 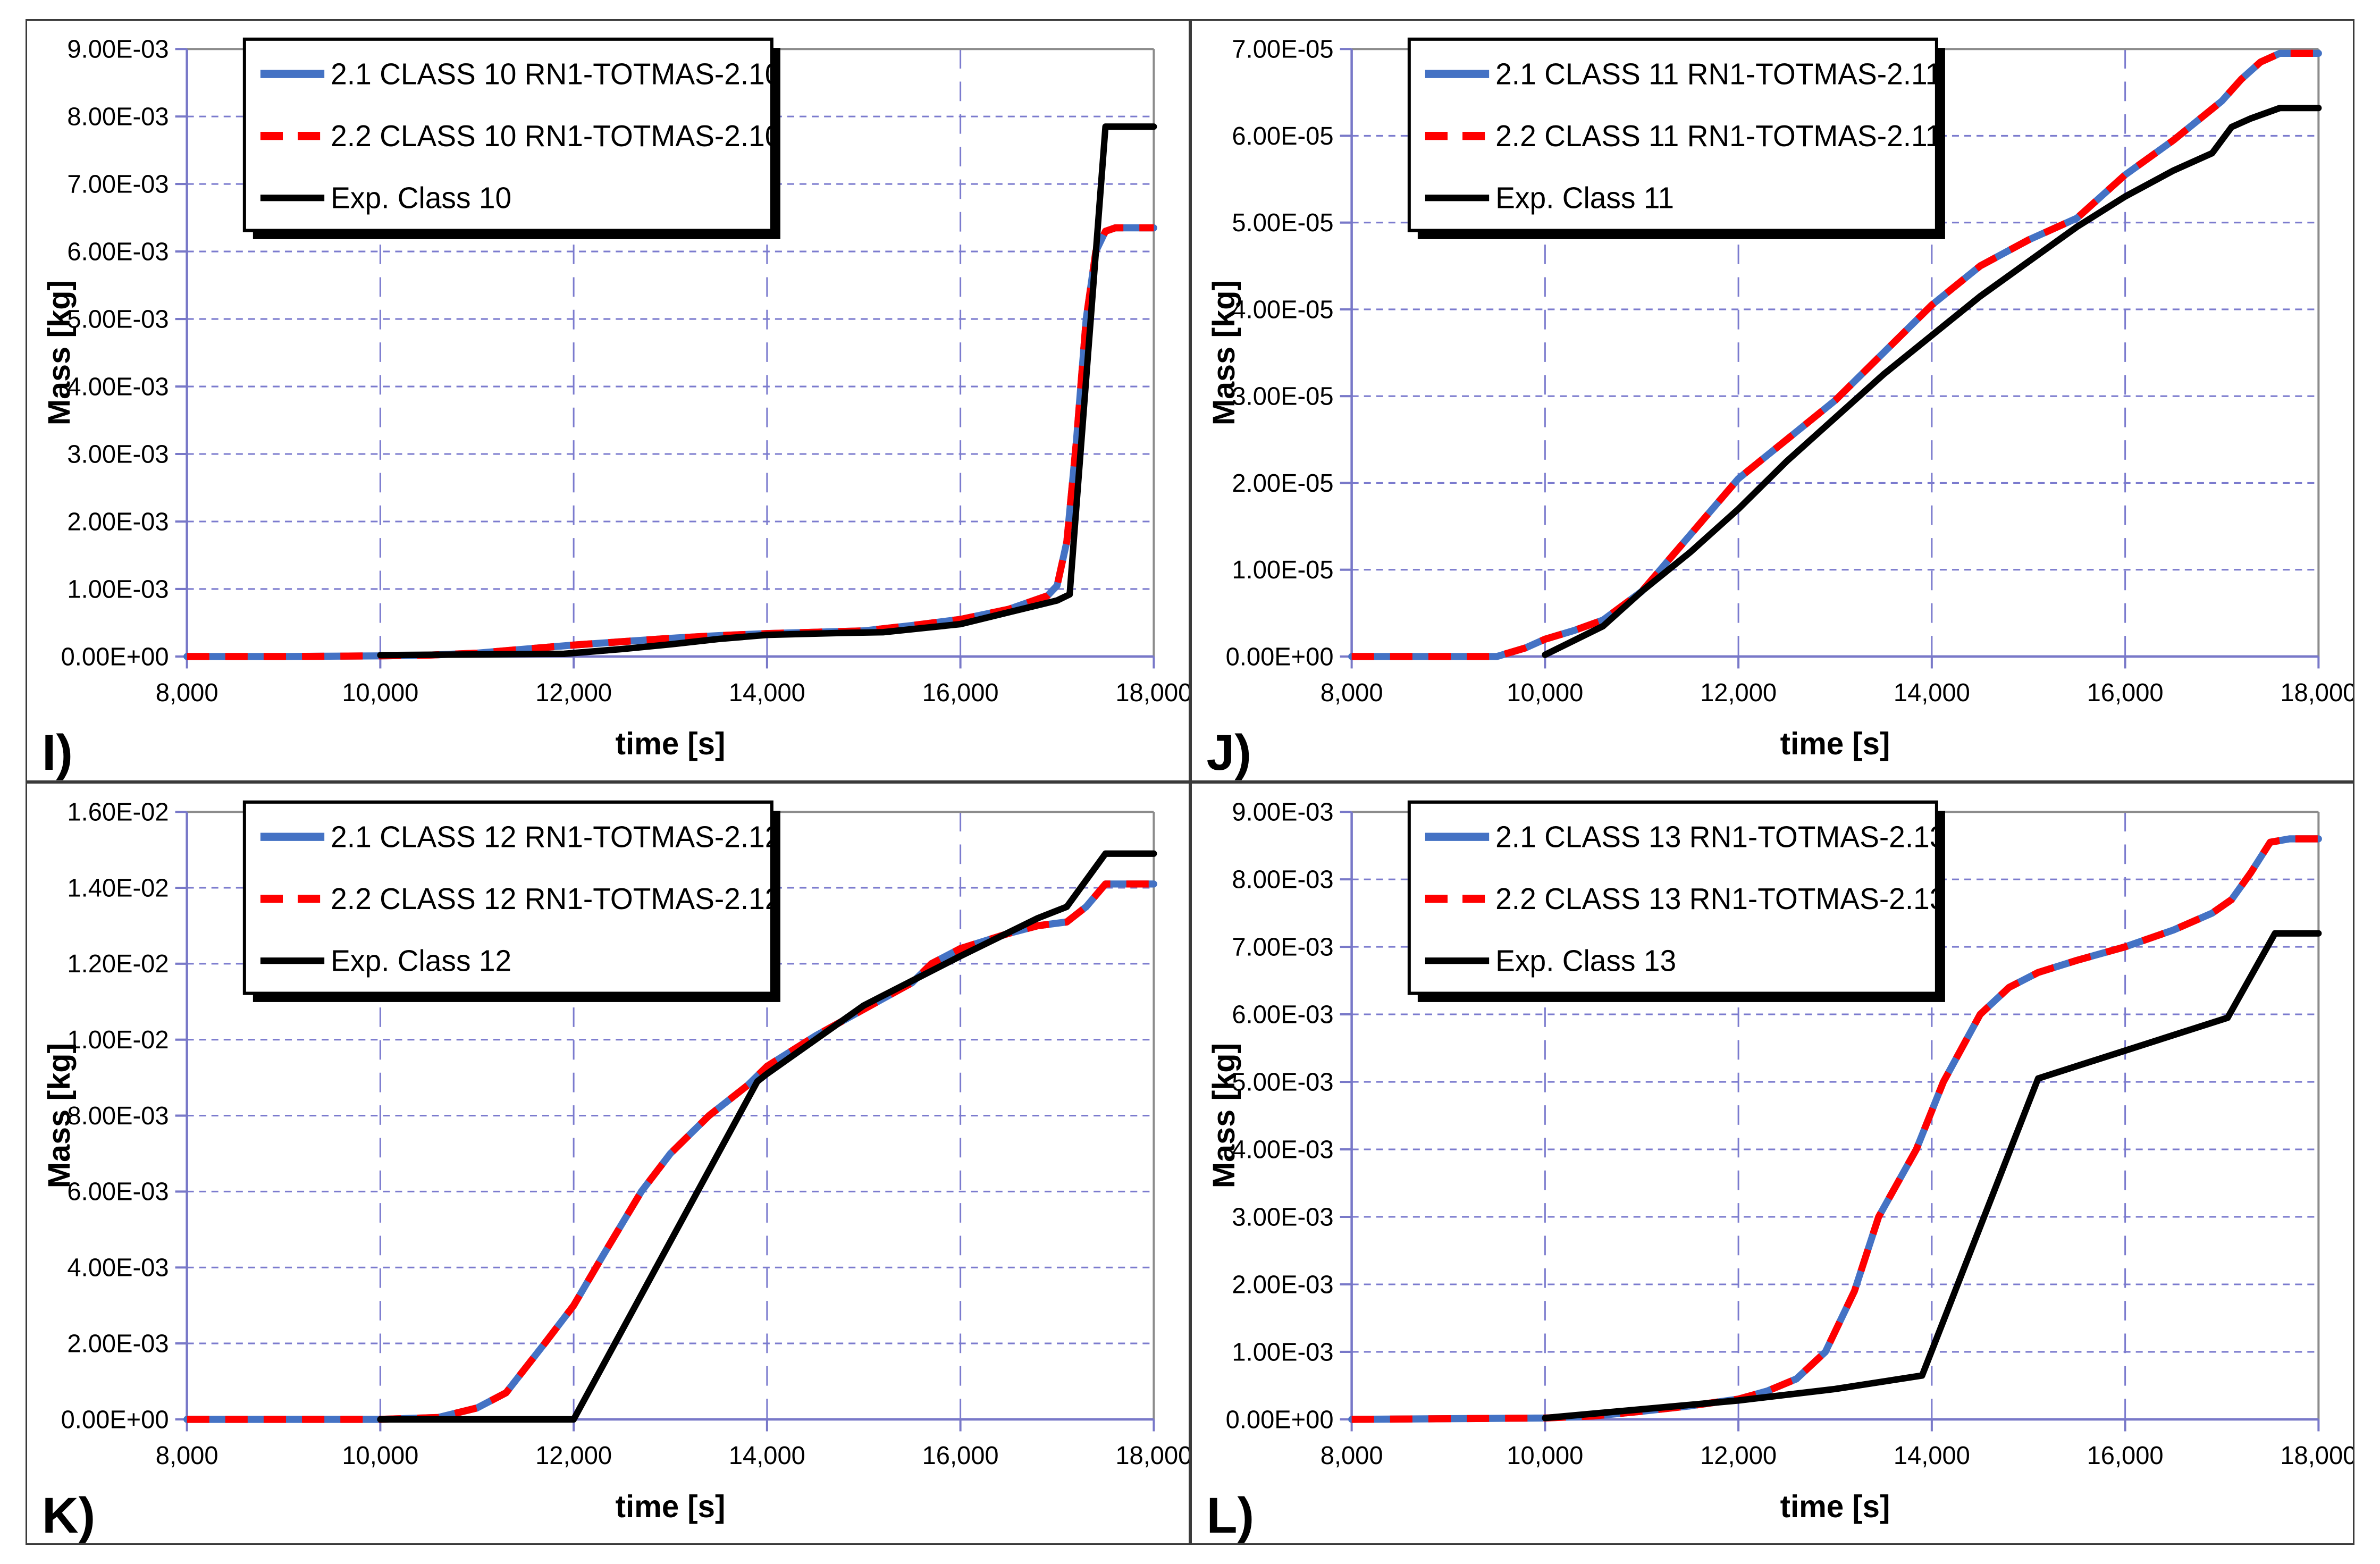 What do you see at coordinates (421, 198) in the screenshot?
I see `legend-label: Exp. Class 10` at bounding box center [421, 198].